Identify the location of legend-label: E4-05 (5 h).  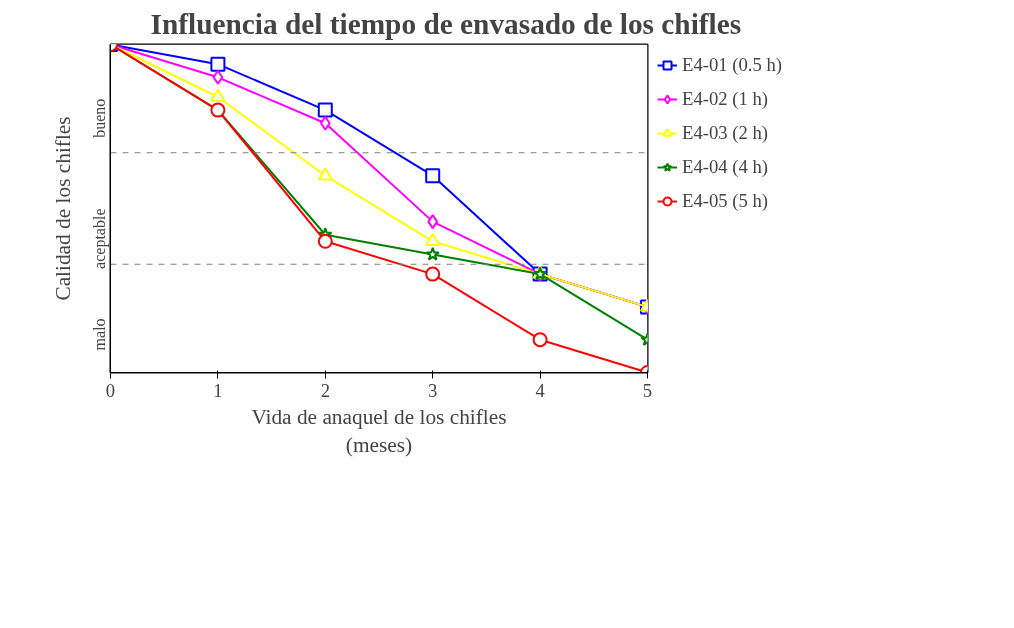
(725, 201).